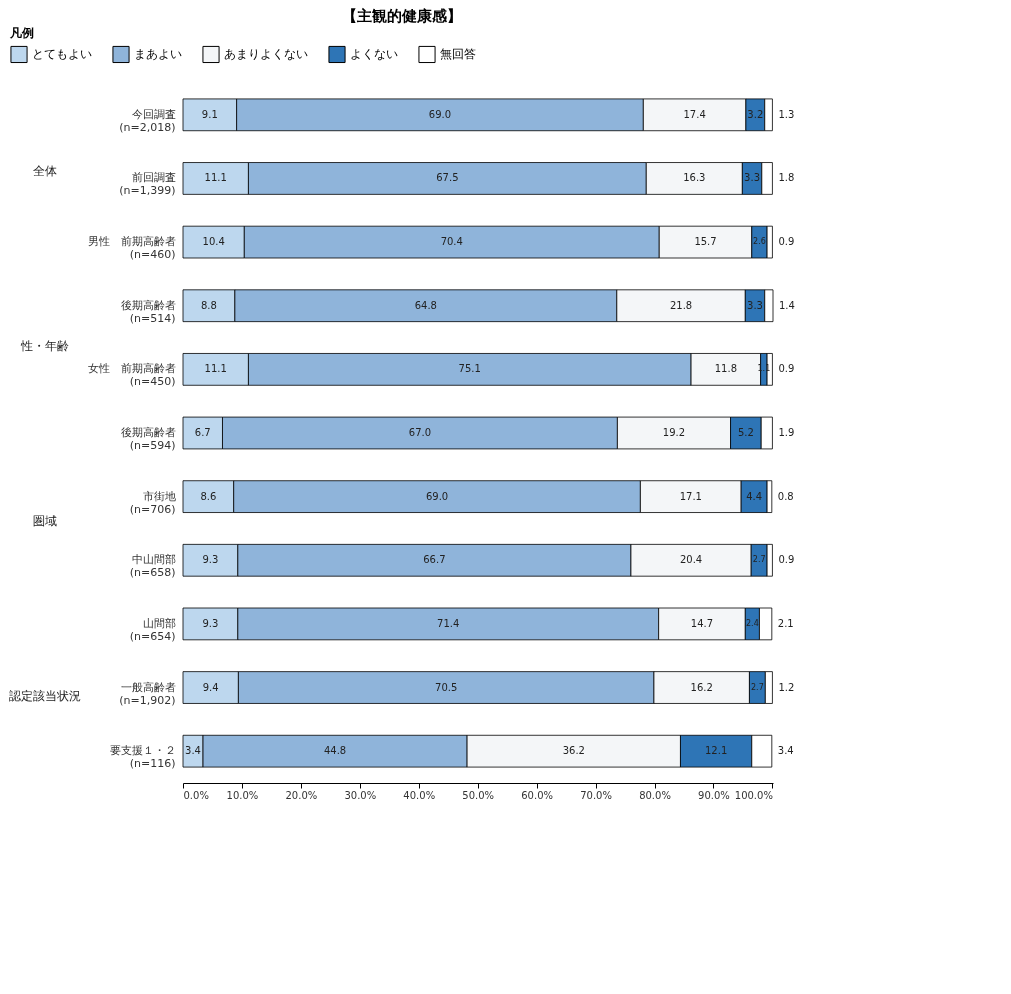  What do you see at coordinates (360, 795) in the screenshot?
I see `x-tick-label: 30.0%` at bounding box center [360, 795].